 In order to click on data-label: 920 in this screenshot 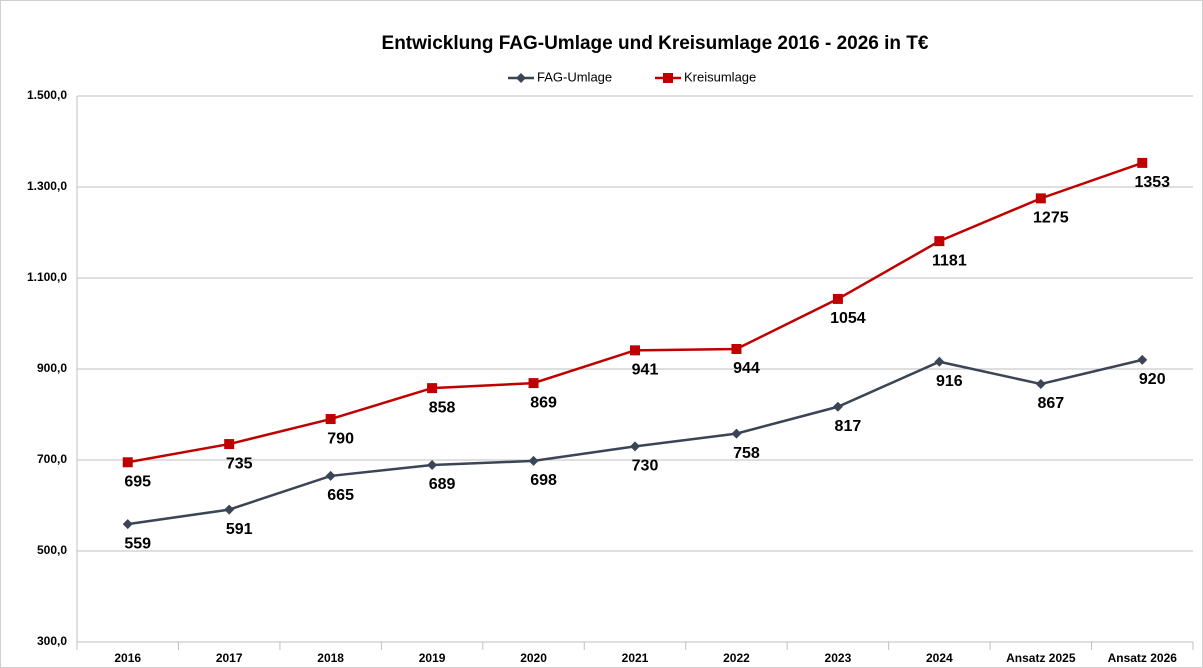, I will do `click(1152, 379)`.